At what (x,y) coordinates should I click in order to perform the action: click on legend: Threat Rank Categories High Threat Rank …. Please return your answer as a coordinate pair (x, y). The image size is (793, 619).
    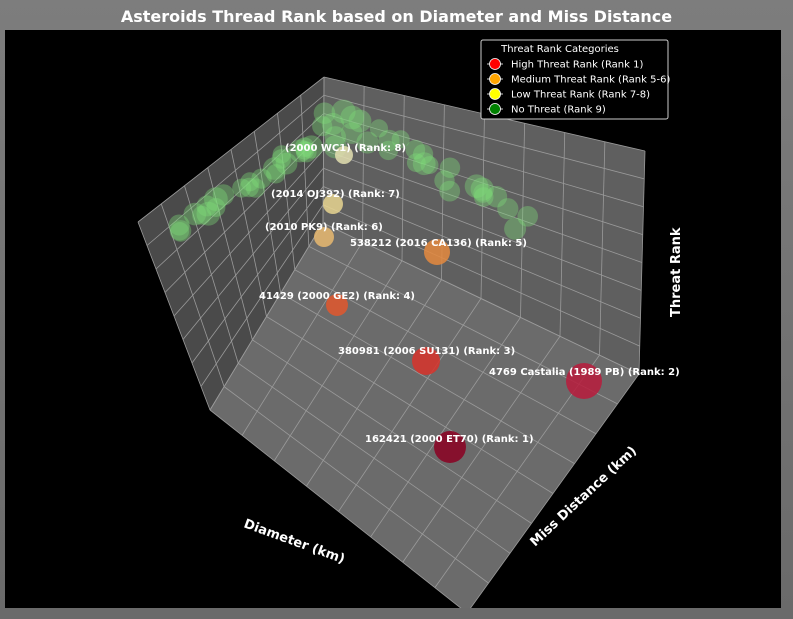
    Looking at the image, I should click on (575, 79).